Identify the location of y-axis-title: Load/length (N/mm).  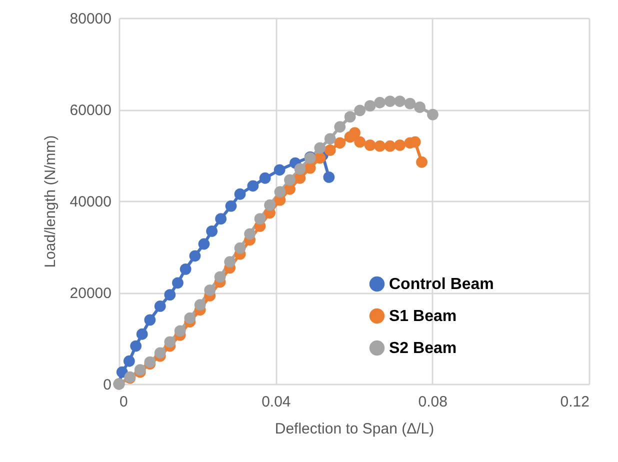
(50, 201).